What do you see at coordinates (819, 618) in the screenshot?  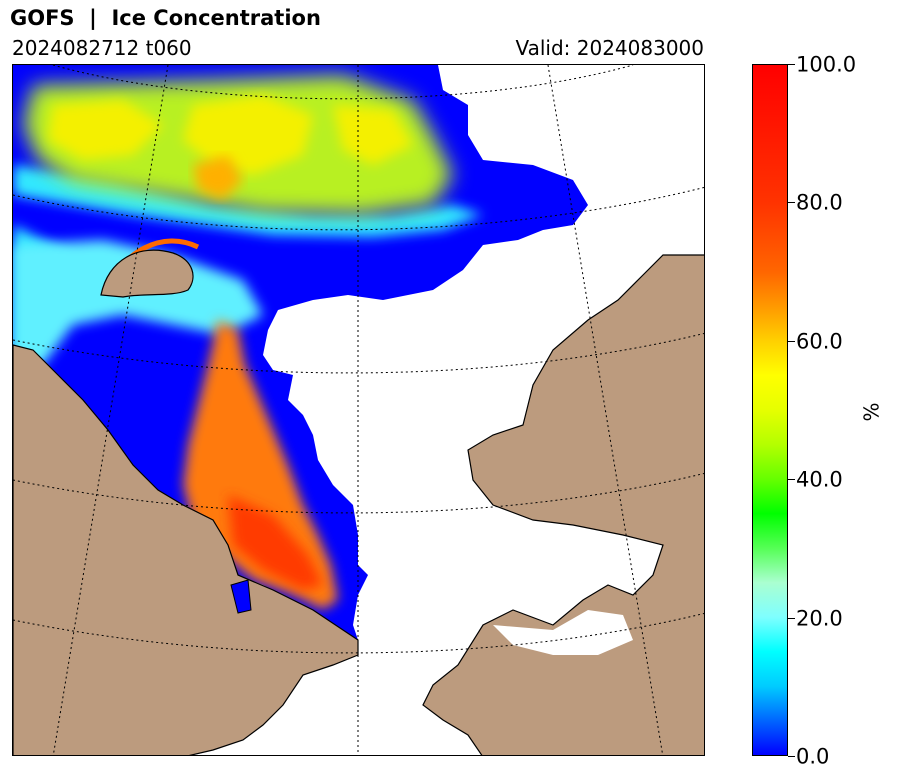 I see `colorbar-tick-label: 20.0` at bounding box center [819, 618].